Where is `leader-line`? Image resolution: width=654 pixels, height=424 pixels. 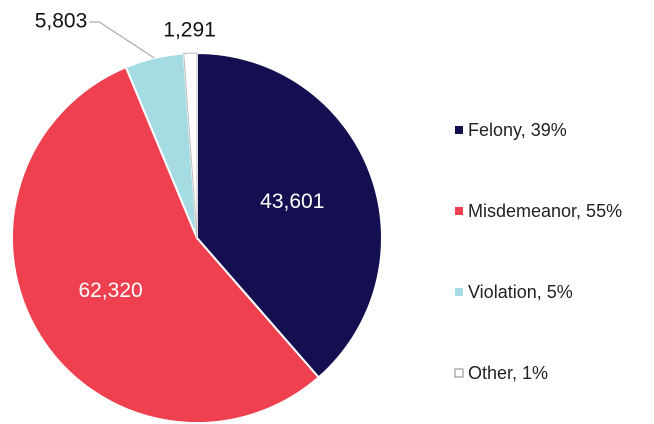
leader-line is located at coordinates (122, 40).